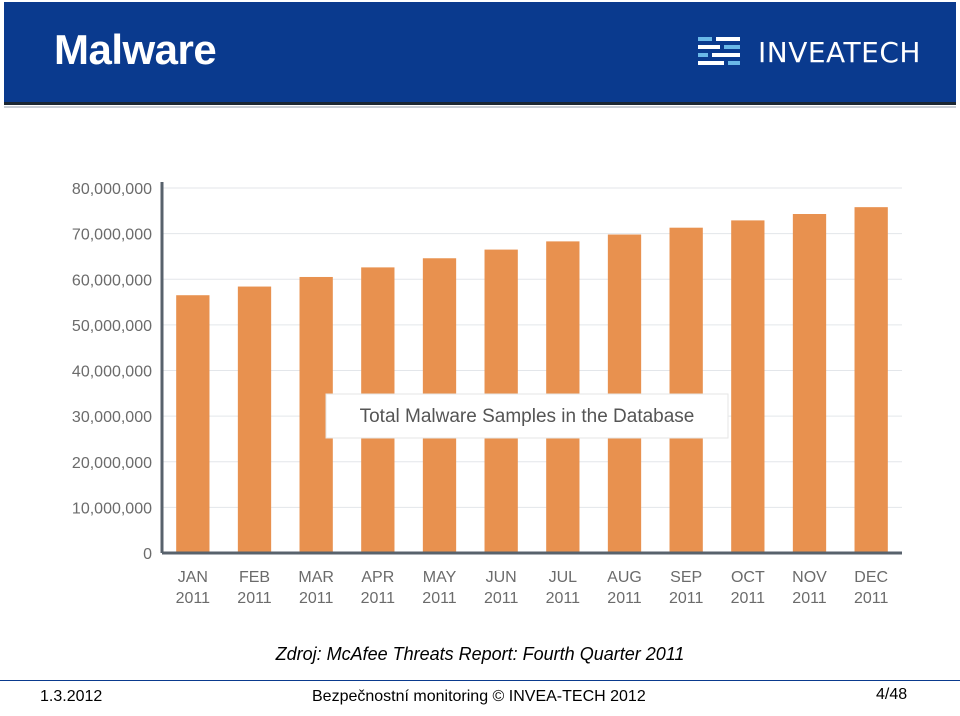 Image resolution: width=960 pixels, height=716 pixels. Describe the element at coordinates (809, 577) in the screenshot. I see `x-category-label: NOV` at that location.